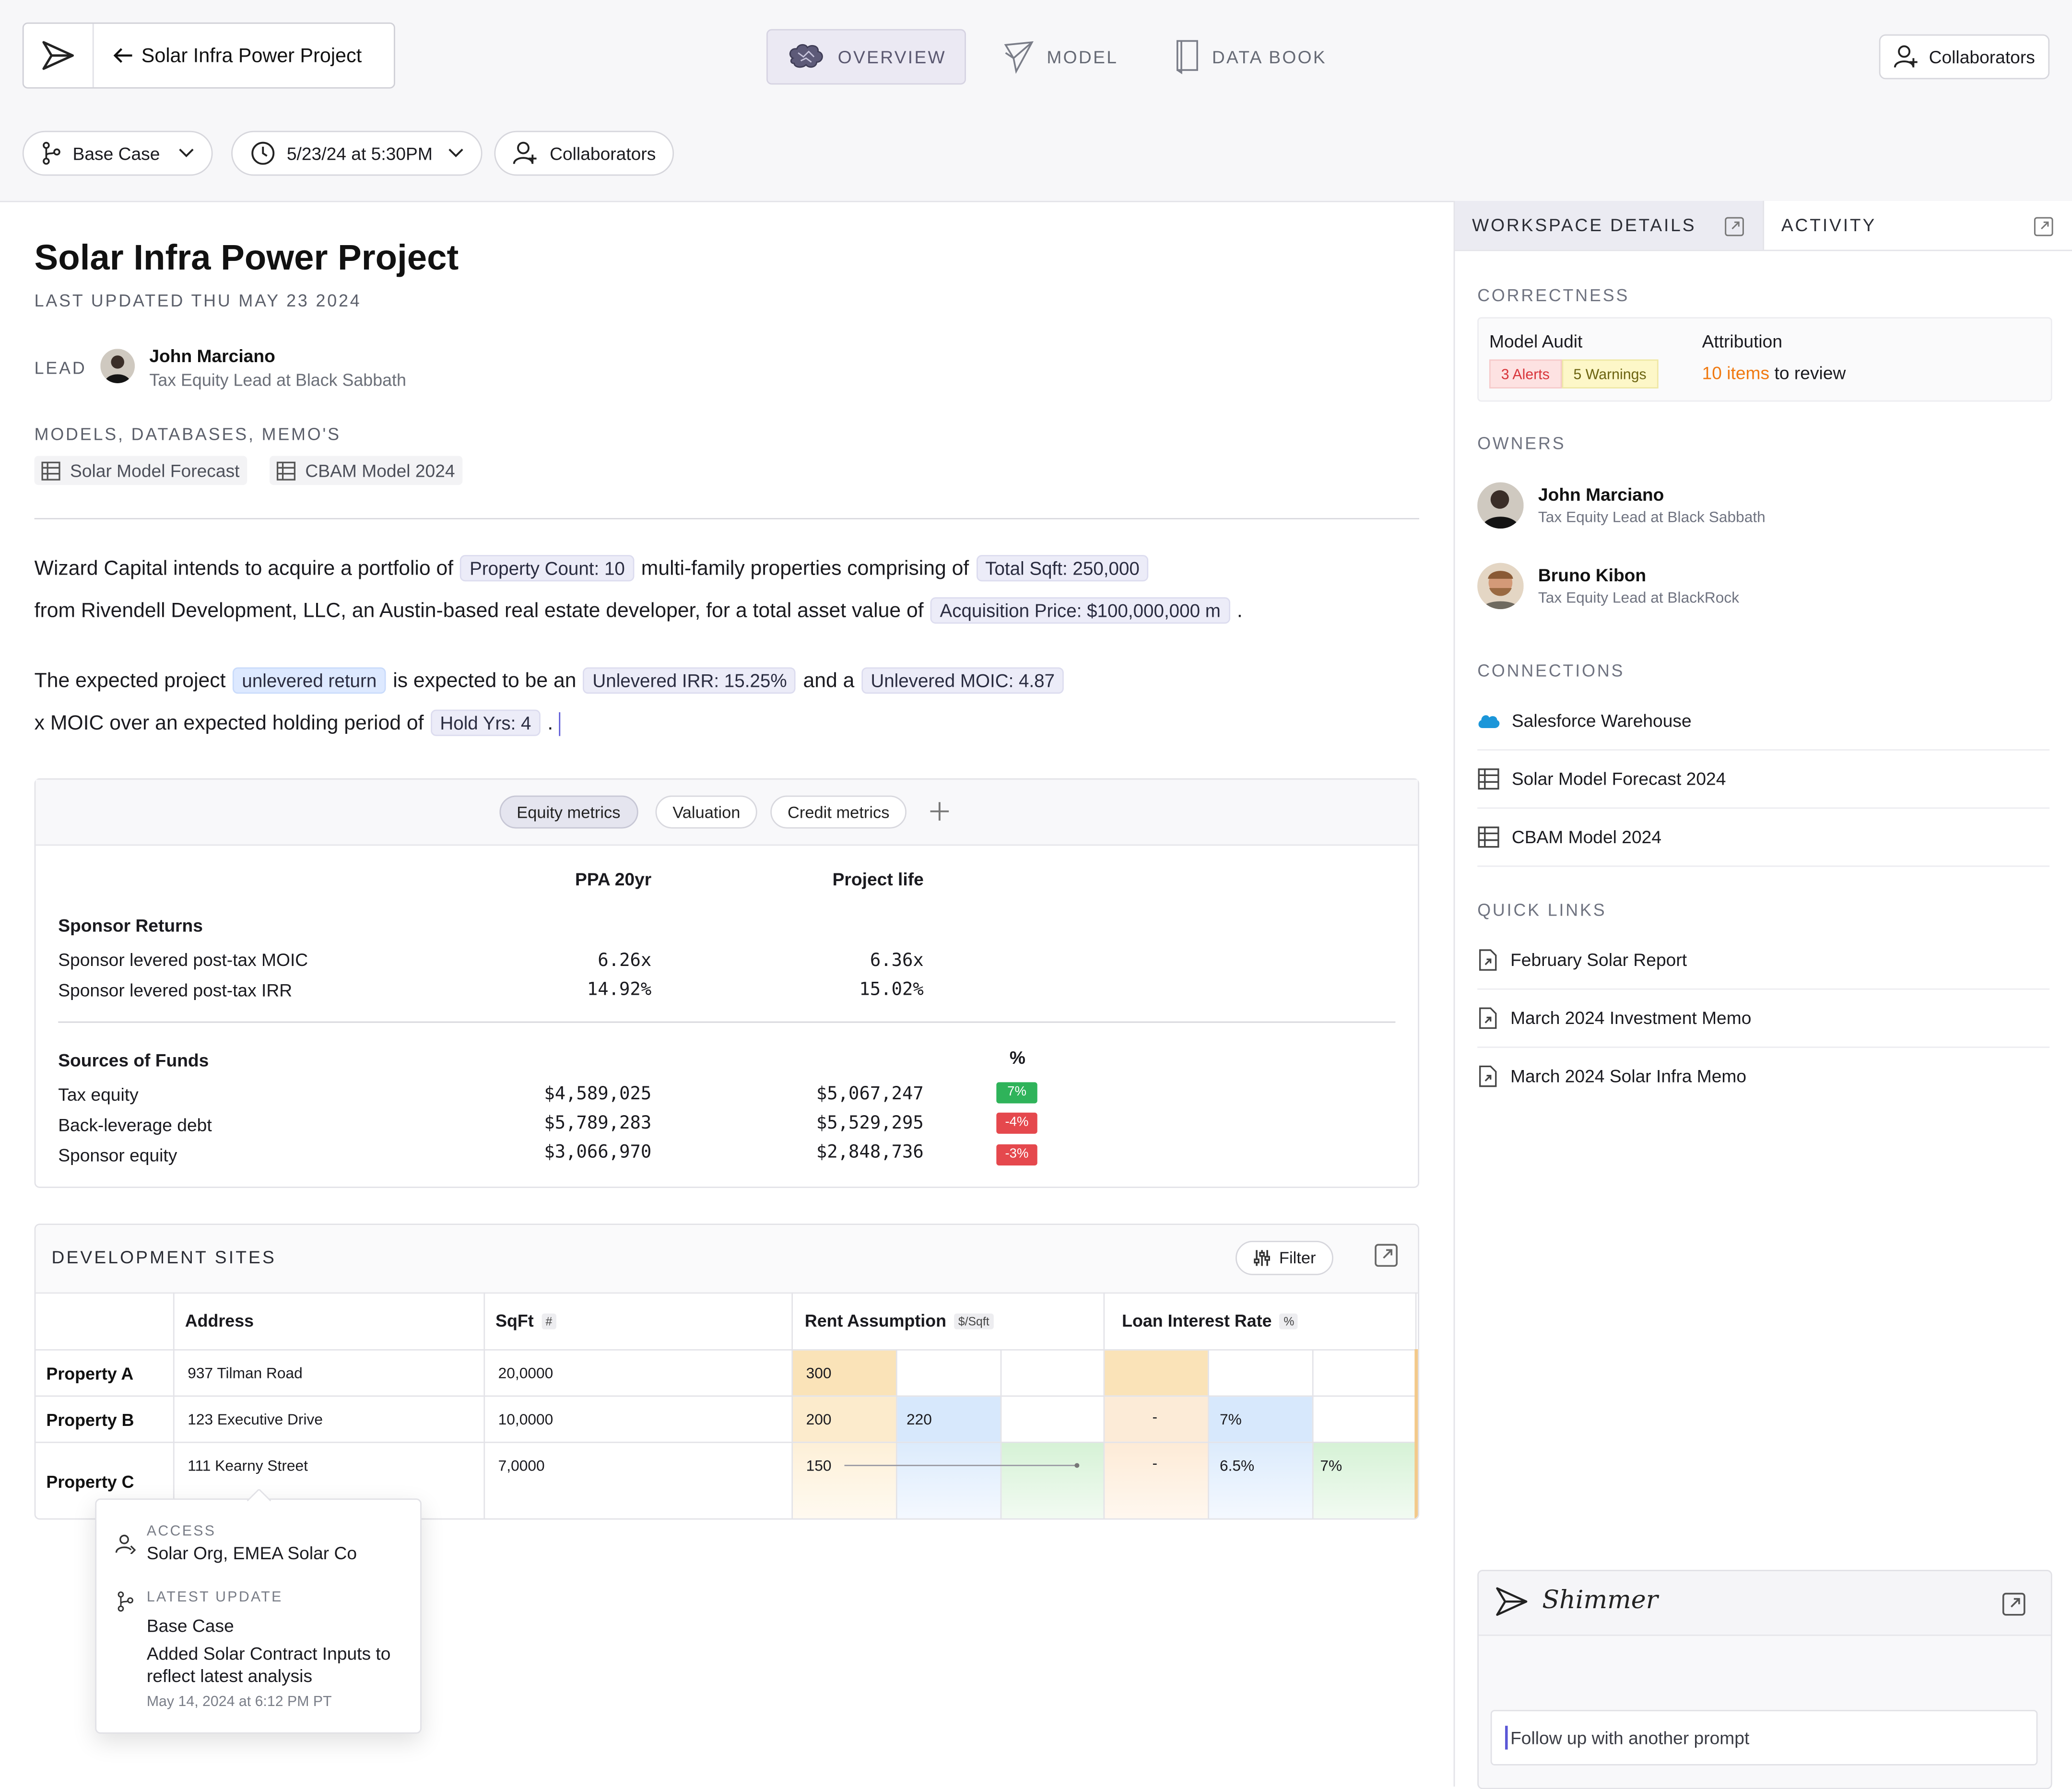 Image resolution: width=2072 pixels, height=1789 pixels. I want to click on collaborators-button-sub: Collaborators, so click(584, 153).